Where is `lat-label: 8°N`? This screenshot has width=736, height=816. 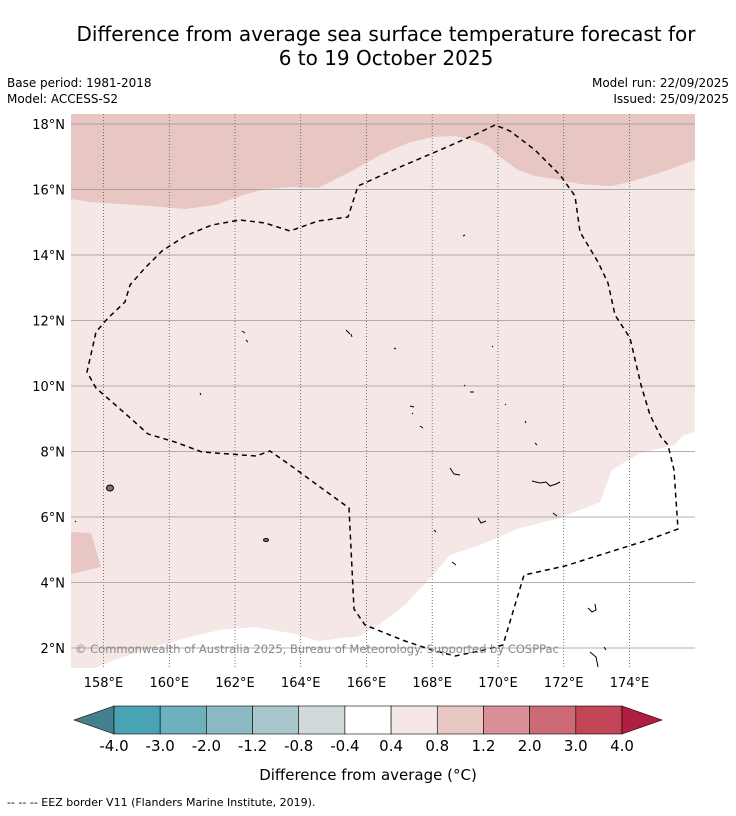
lat-label: 8°N is located at coordinates (53, 453).